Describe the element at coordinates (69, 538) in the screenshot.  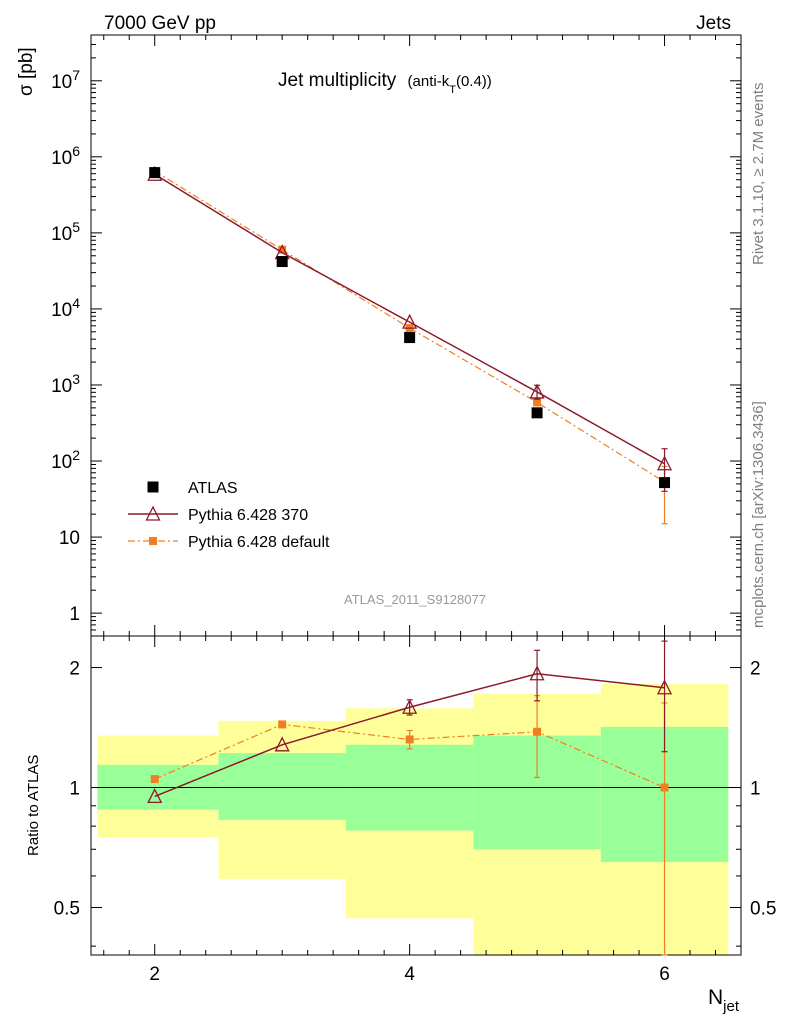
I see `y-tick-label: 10` at that location.